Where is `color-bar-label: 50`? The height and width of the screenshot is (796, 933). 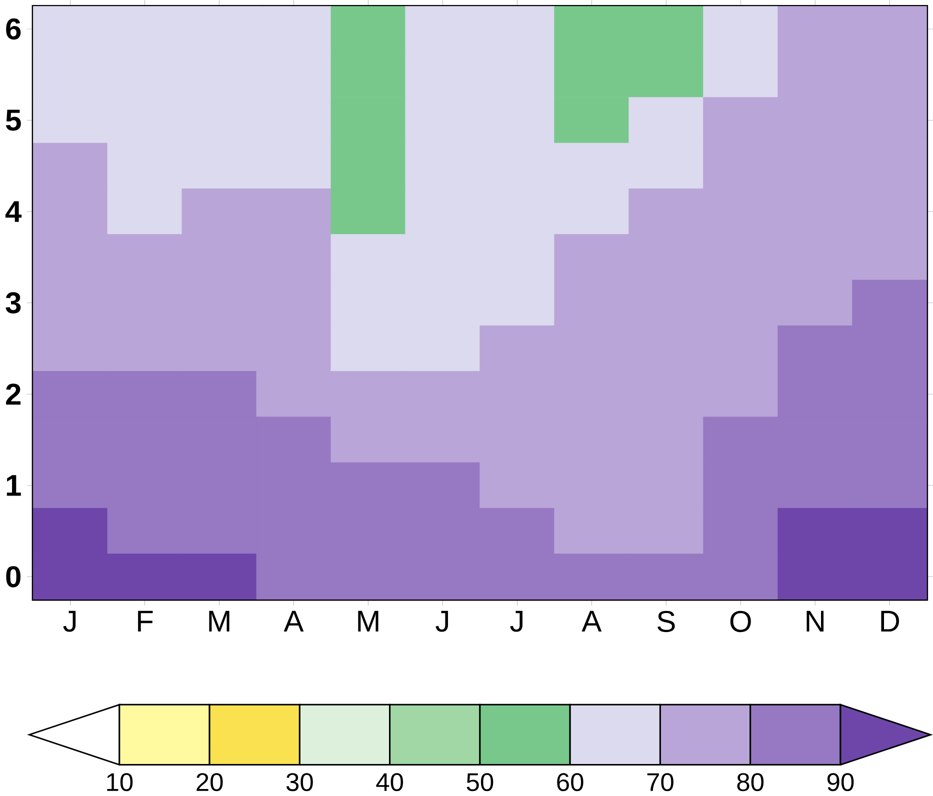 color-bar-label: 50 is located at coordinates (480, 782).